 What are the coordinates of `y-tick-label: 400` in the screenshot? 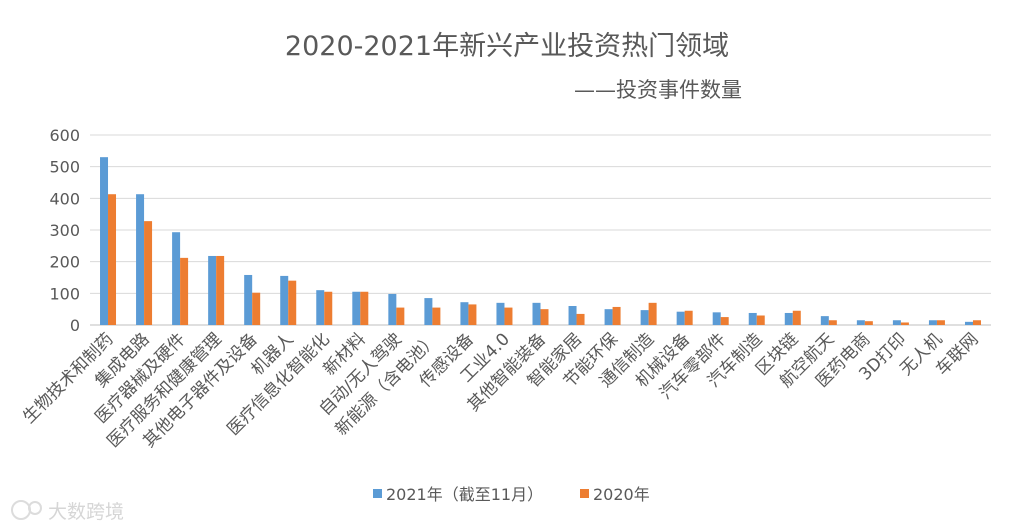 It's located at (64, 198).